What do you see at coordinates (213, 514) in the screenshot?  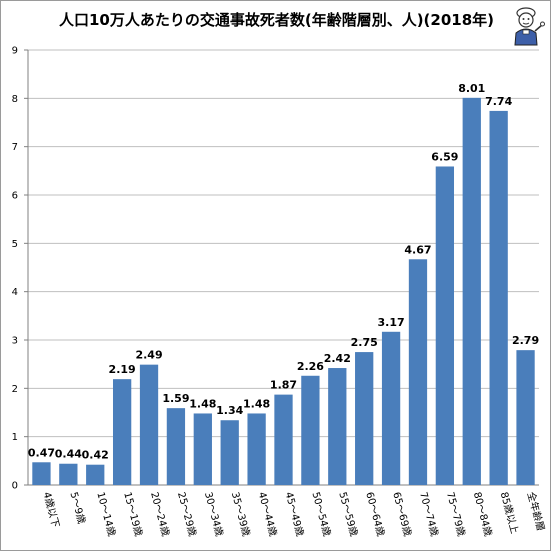 I see `x-category-label: 30～34歳` at bounding box center [213, 514].